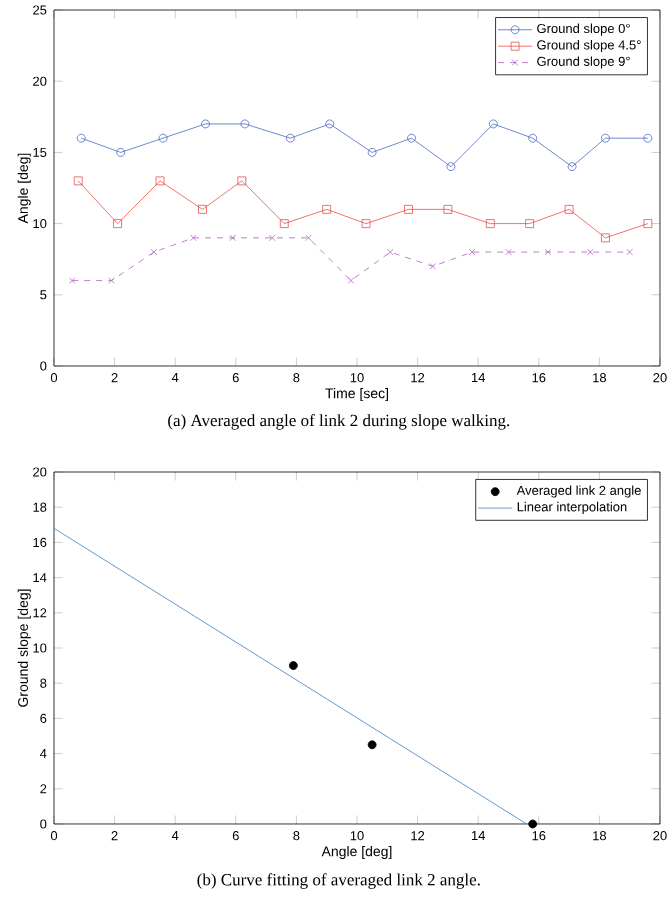 Image resolution: width=670 pixels, height=902 pixels. Describe the element at coordinates (339, 422) in the screenshot. I see `text: (a) Averaged angle of link 2 during slope walking.` at that location.